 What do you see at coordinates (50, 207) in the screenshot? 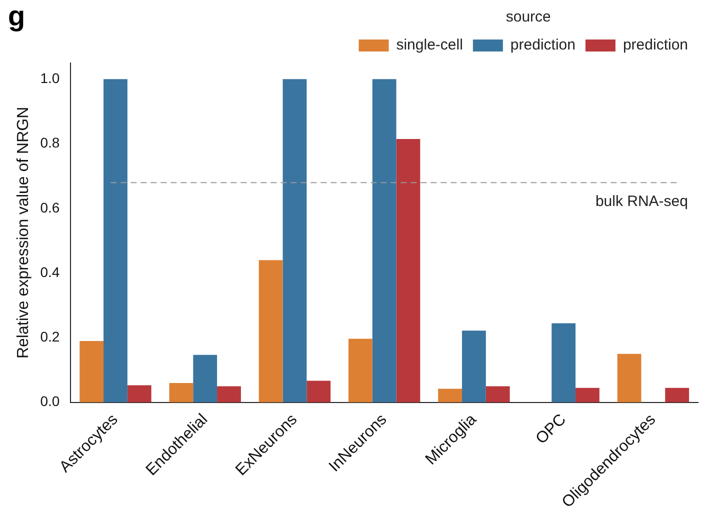
I see `y-tick-label: 0.6` at bounding box center [50, 207].